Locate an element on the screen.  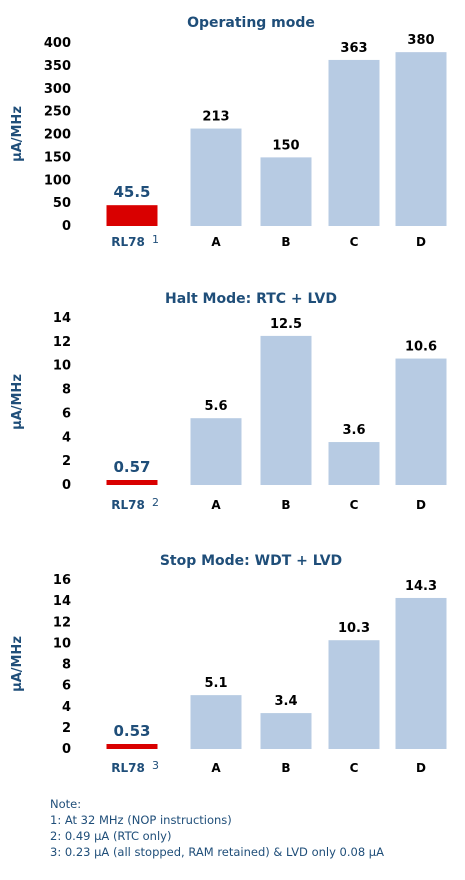
notes-heading: Note: is located at coordinates (66, 804).